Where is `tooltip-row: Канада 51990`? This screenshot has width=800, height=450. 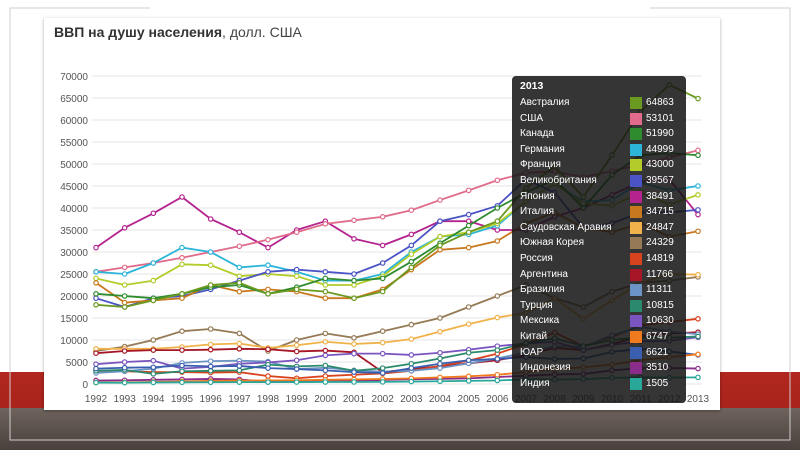
tooltip-row: Канада 51990 is located at coordinates (602, 134).